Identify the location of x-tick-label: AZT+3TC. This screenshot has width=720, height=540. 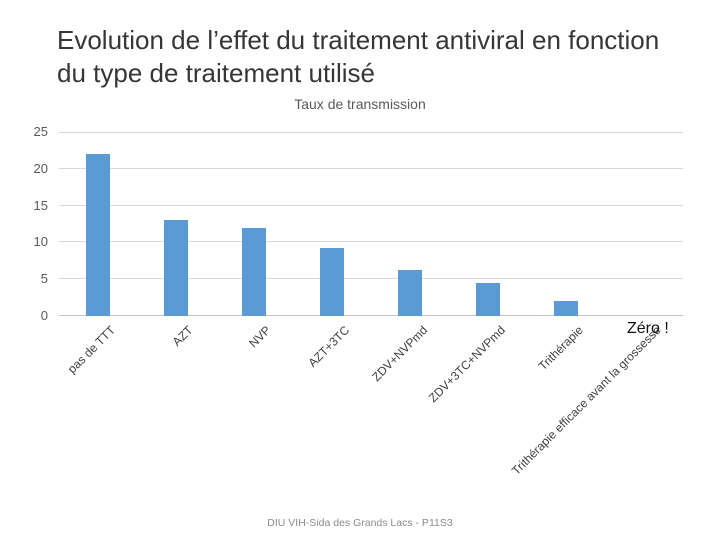
(328, 346).